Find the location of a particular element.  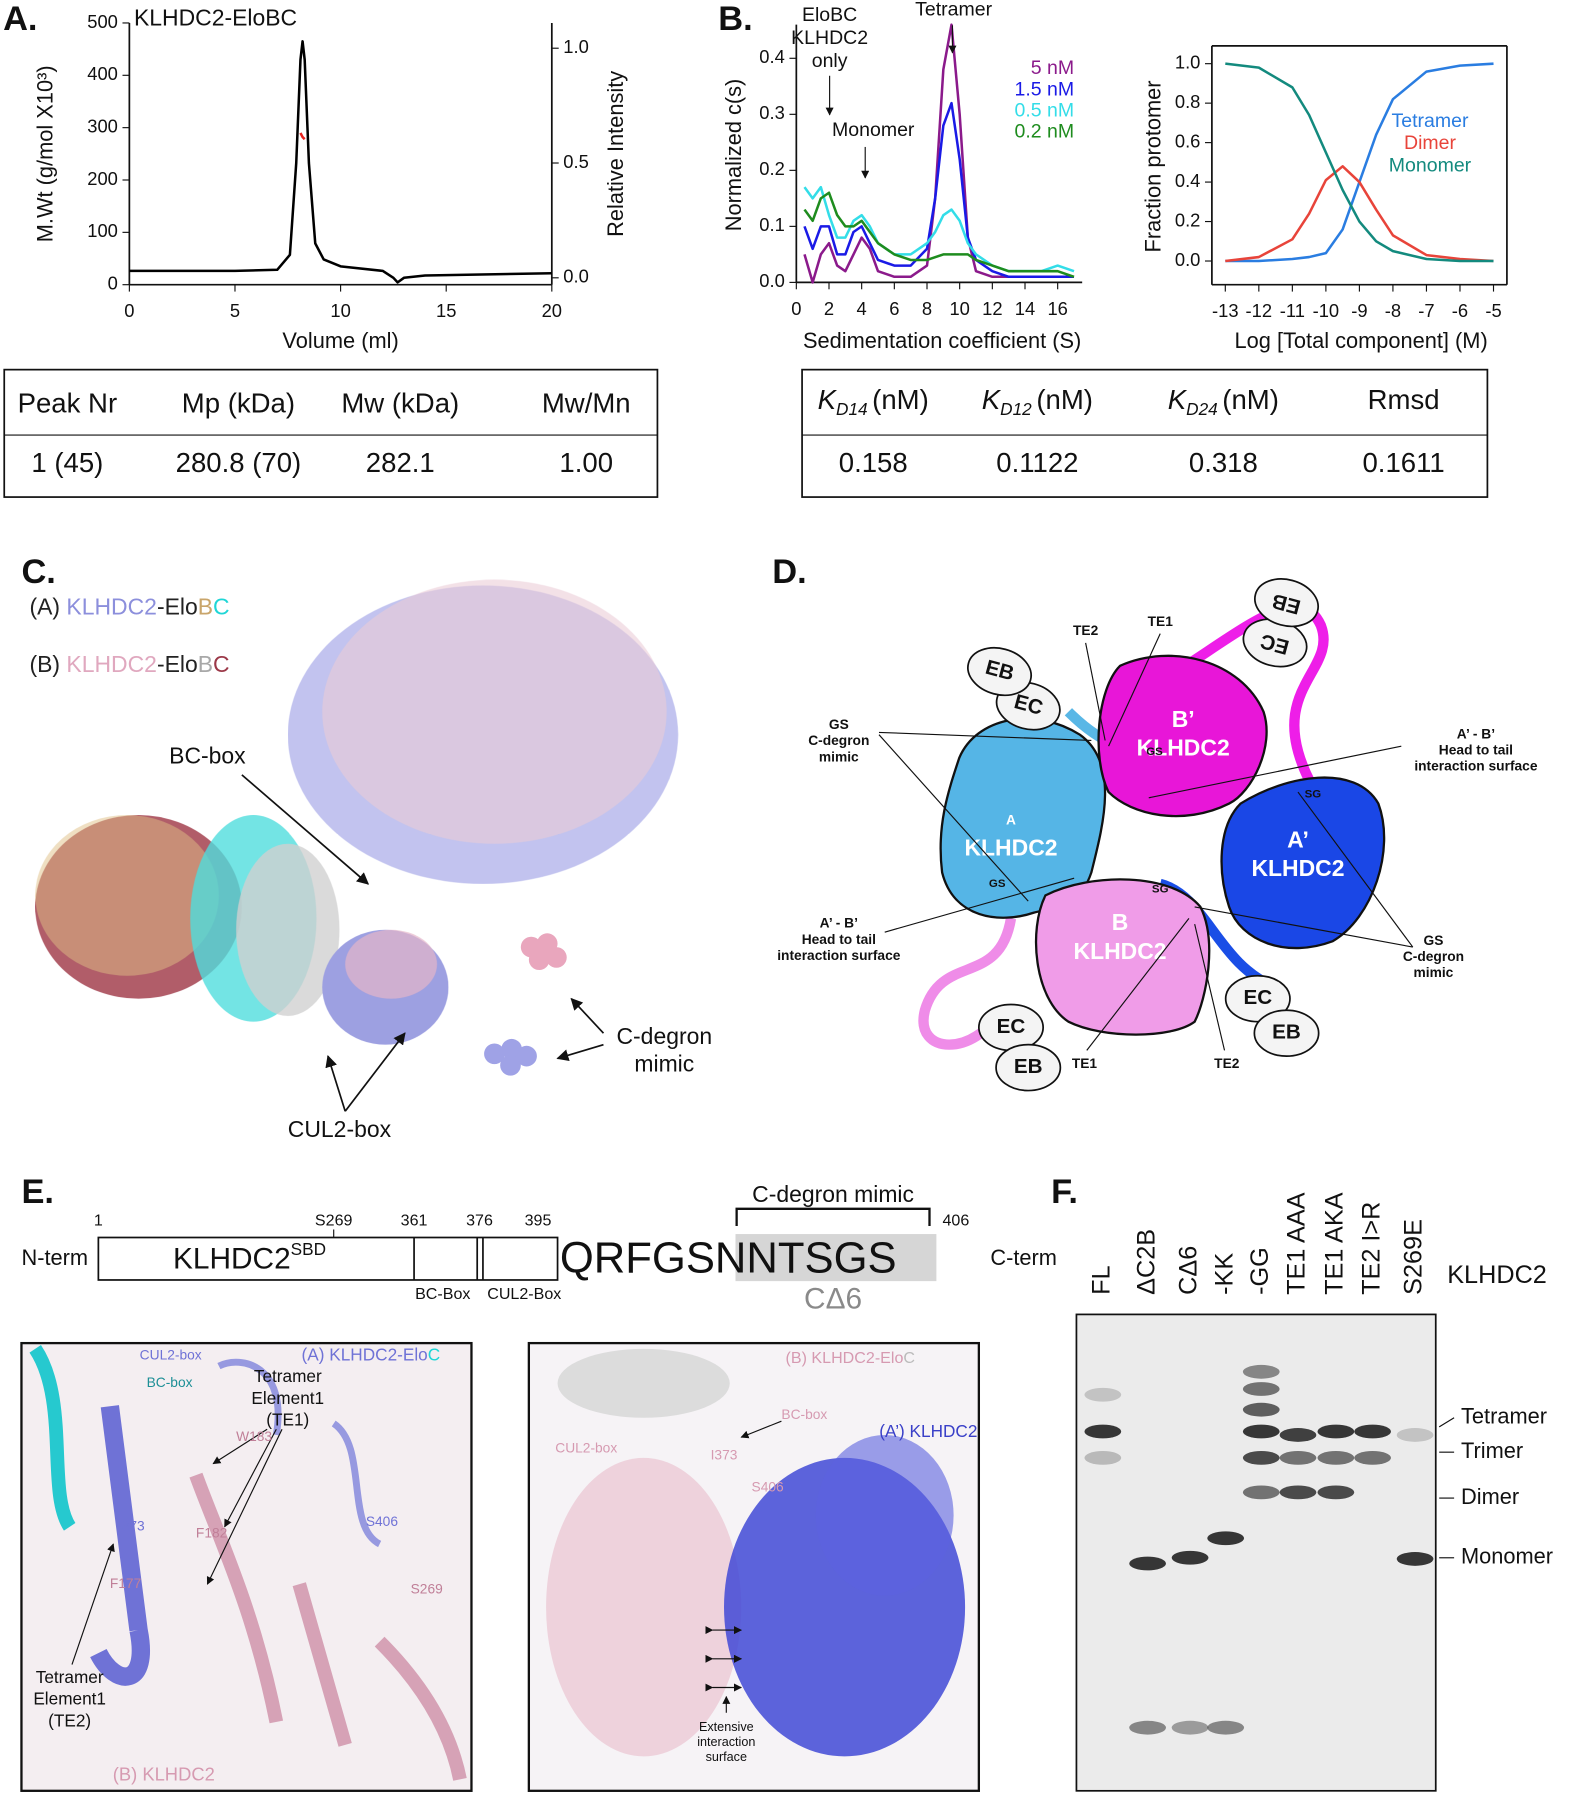

panel-label: B. is located at coordinates (735, 19).